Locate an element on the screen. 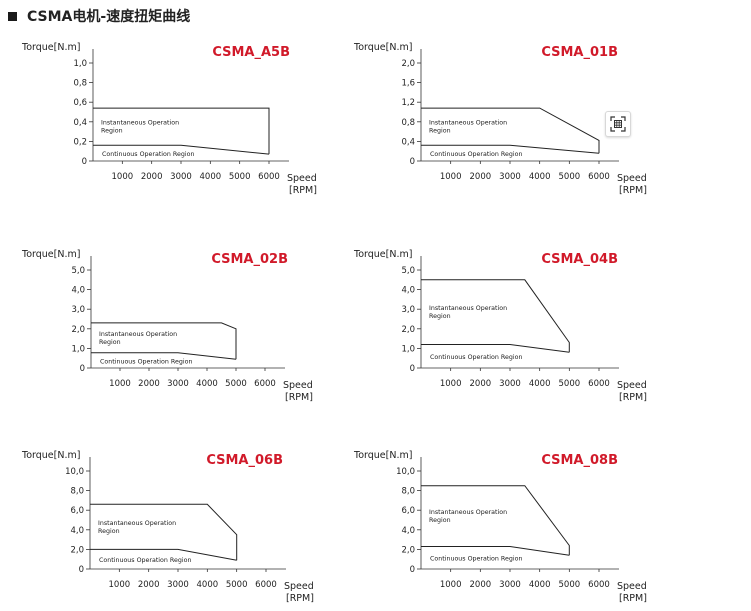 The image size is (751, 611). y-tick-label: 1,6 is located at coordinates (408, 84).